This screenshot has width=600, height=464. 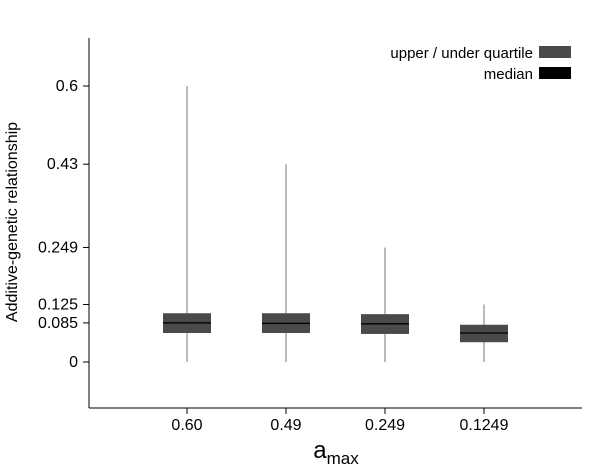 What do you see at coordinates (58, 305) in the screenshot?
I see `y-tick-label: 0.125` at bounding box center [58, 305].